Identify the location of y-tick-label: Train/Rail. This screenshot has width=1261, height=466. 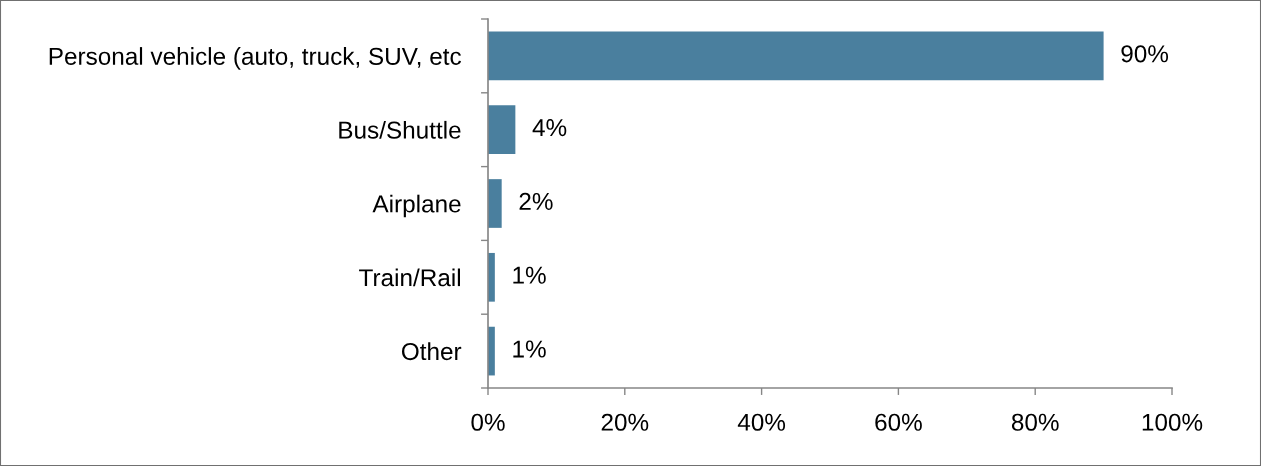
(409, 277).